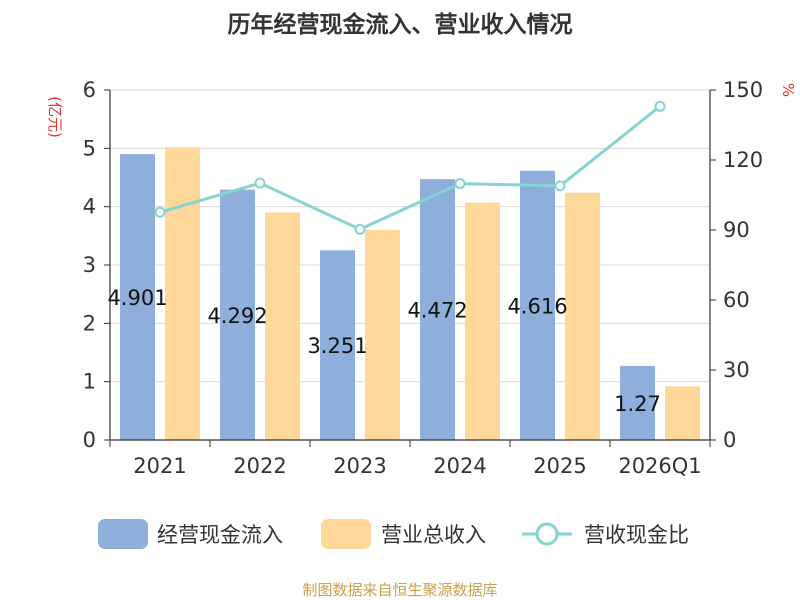 This screenshot has height=600, width=800. I want to click on y-right-tick-label: 150, so click(743, 90).